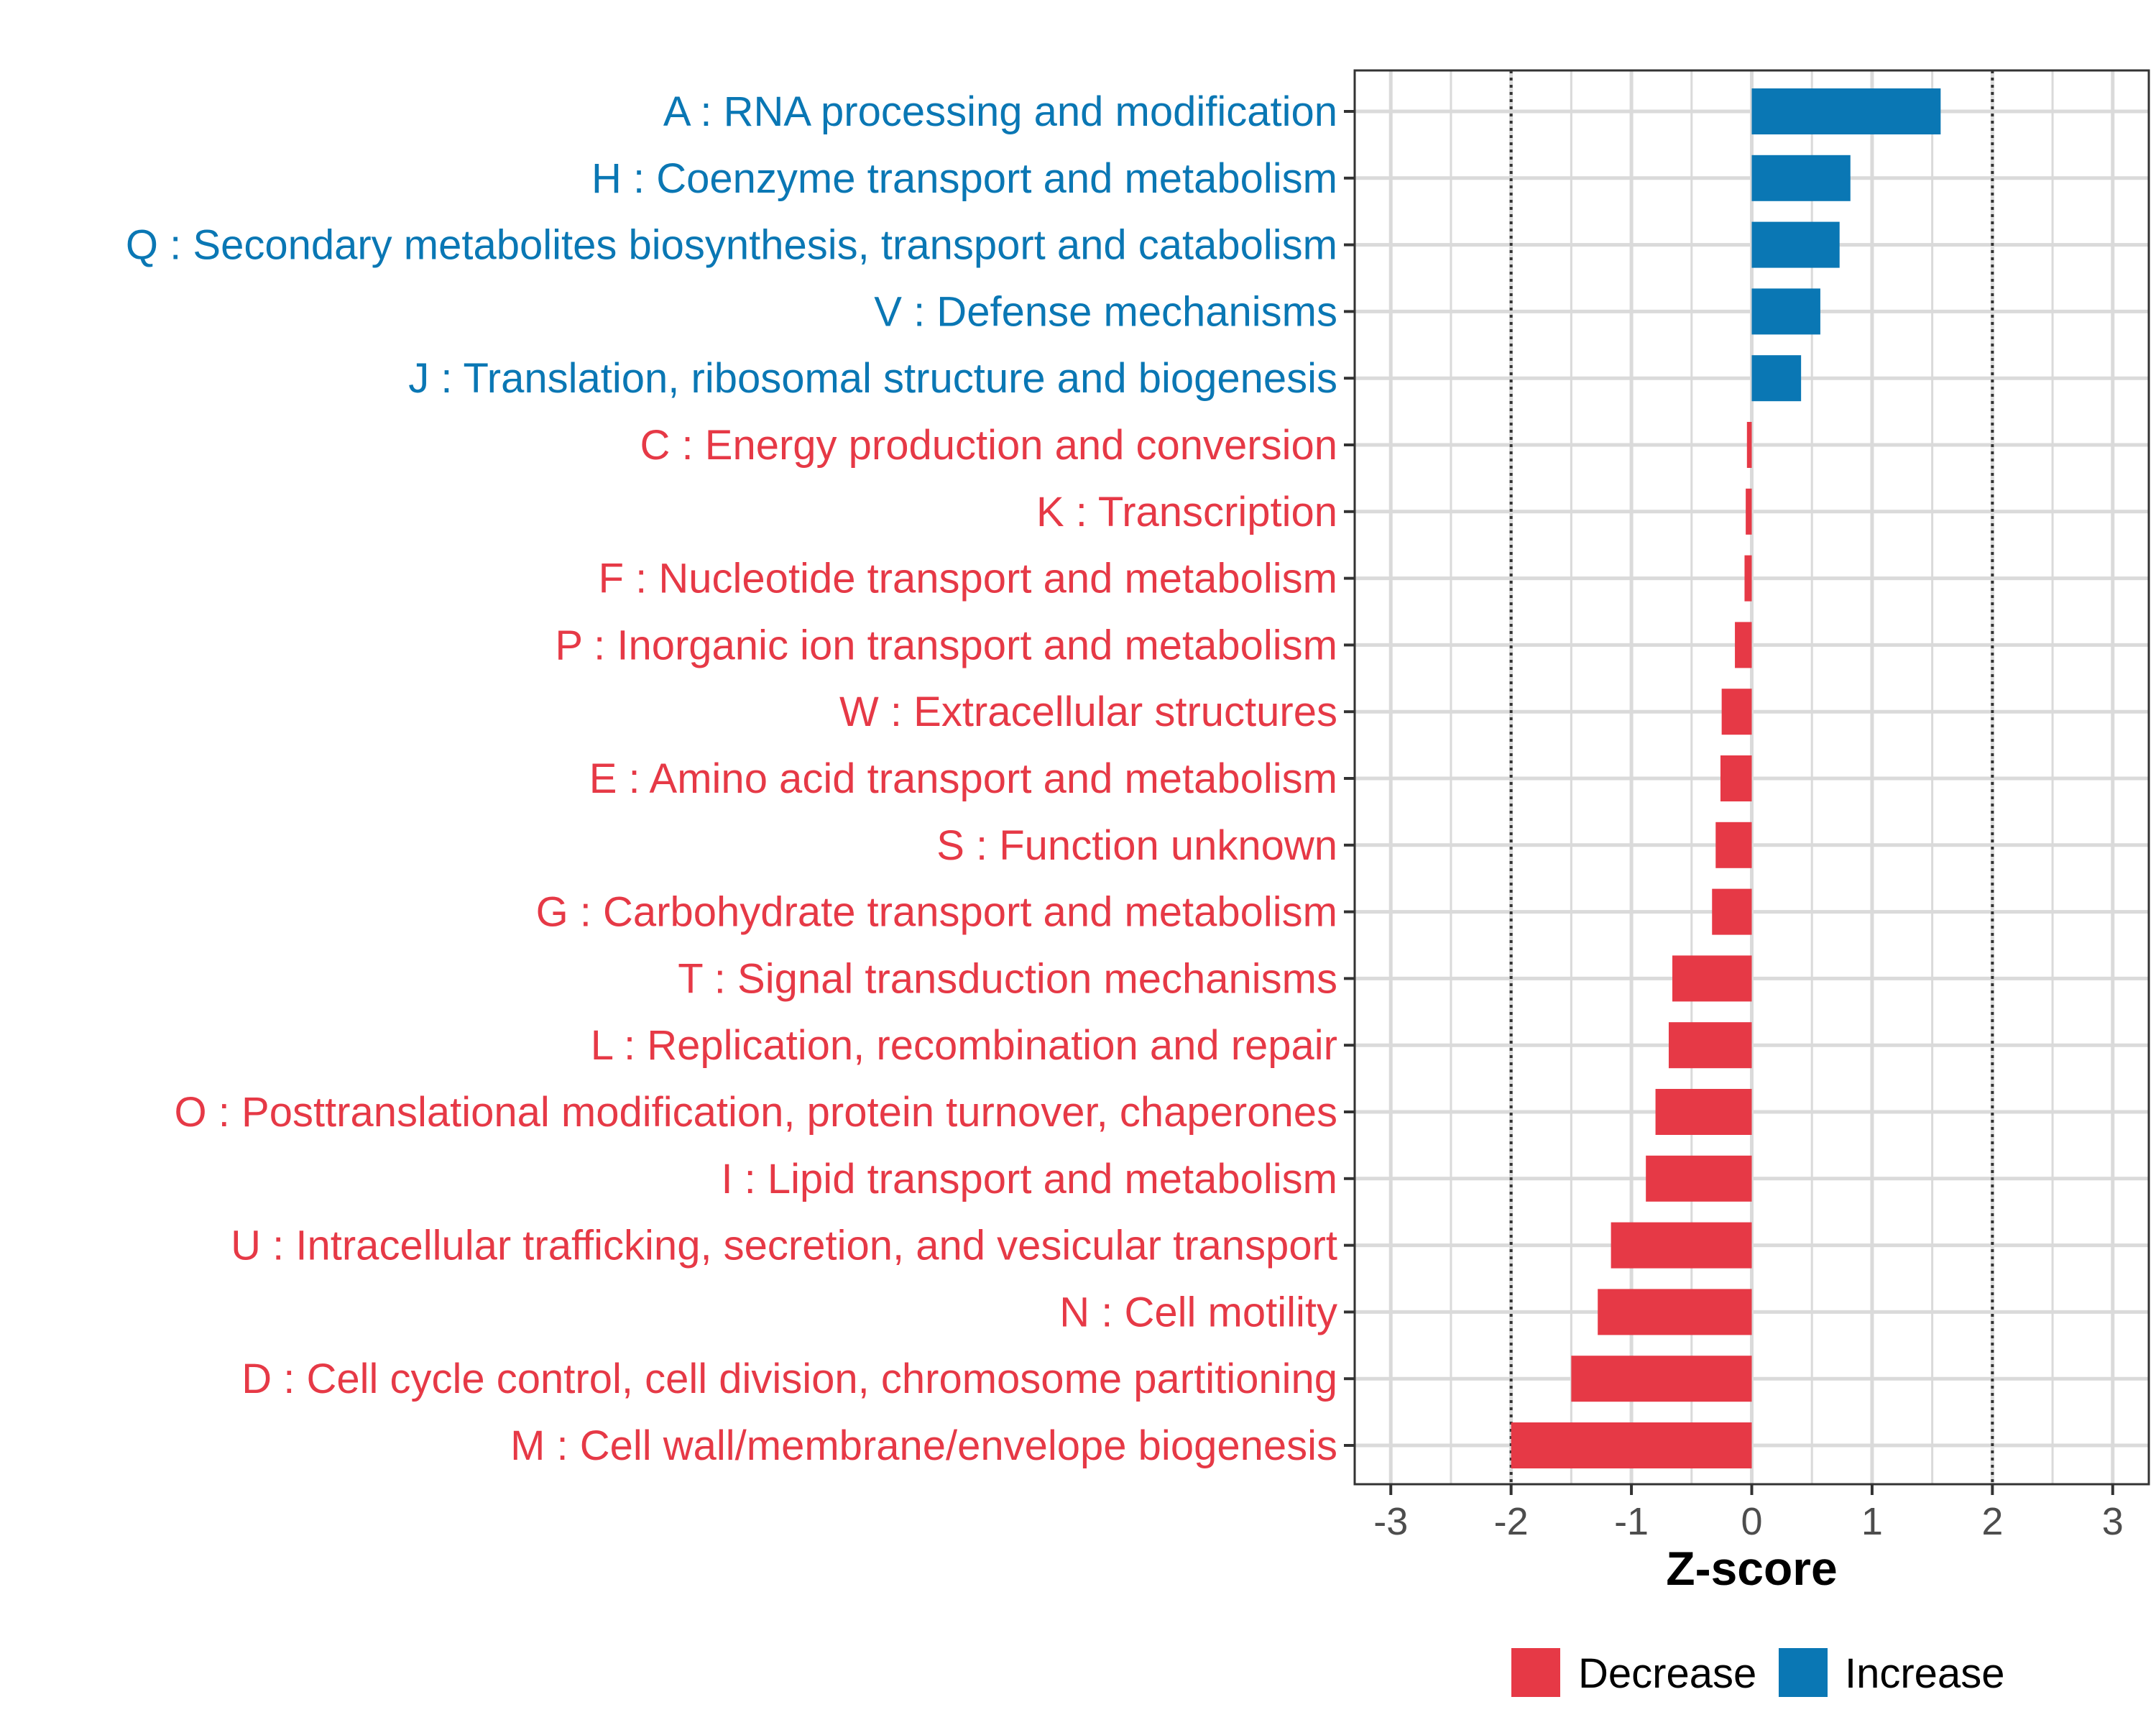 This screenshot has width=2156, height=1725. I want to click on x-tick-label: 2, so click(1992, 1521).